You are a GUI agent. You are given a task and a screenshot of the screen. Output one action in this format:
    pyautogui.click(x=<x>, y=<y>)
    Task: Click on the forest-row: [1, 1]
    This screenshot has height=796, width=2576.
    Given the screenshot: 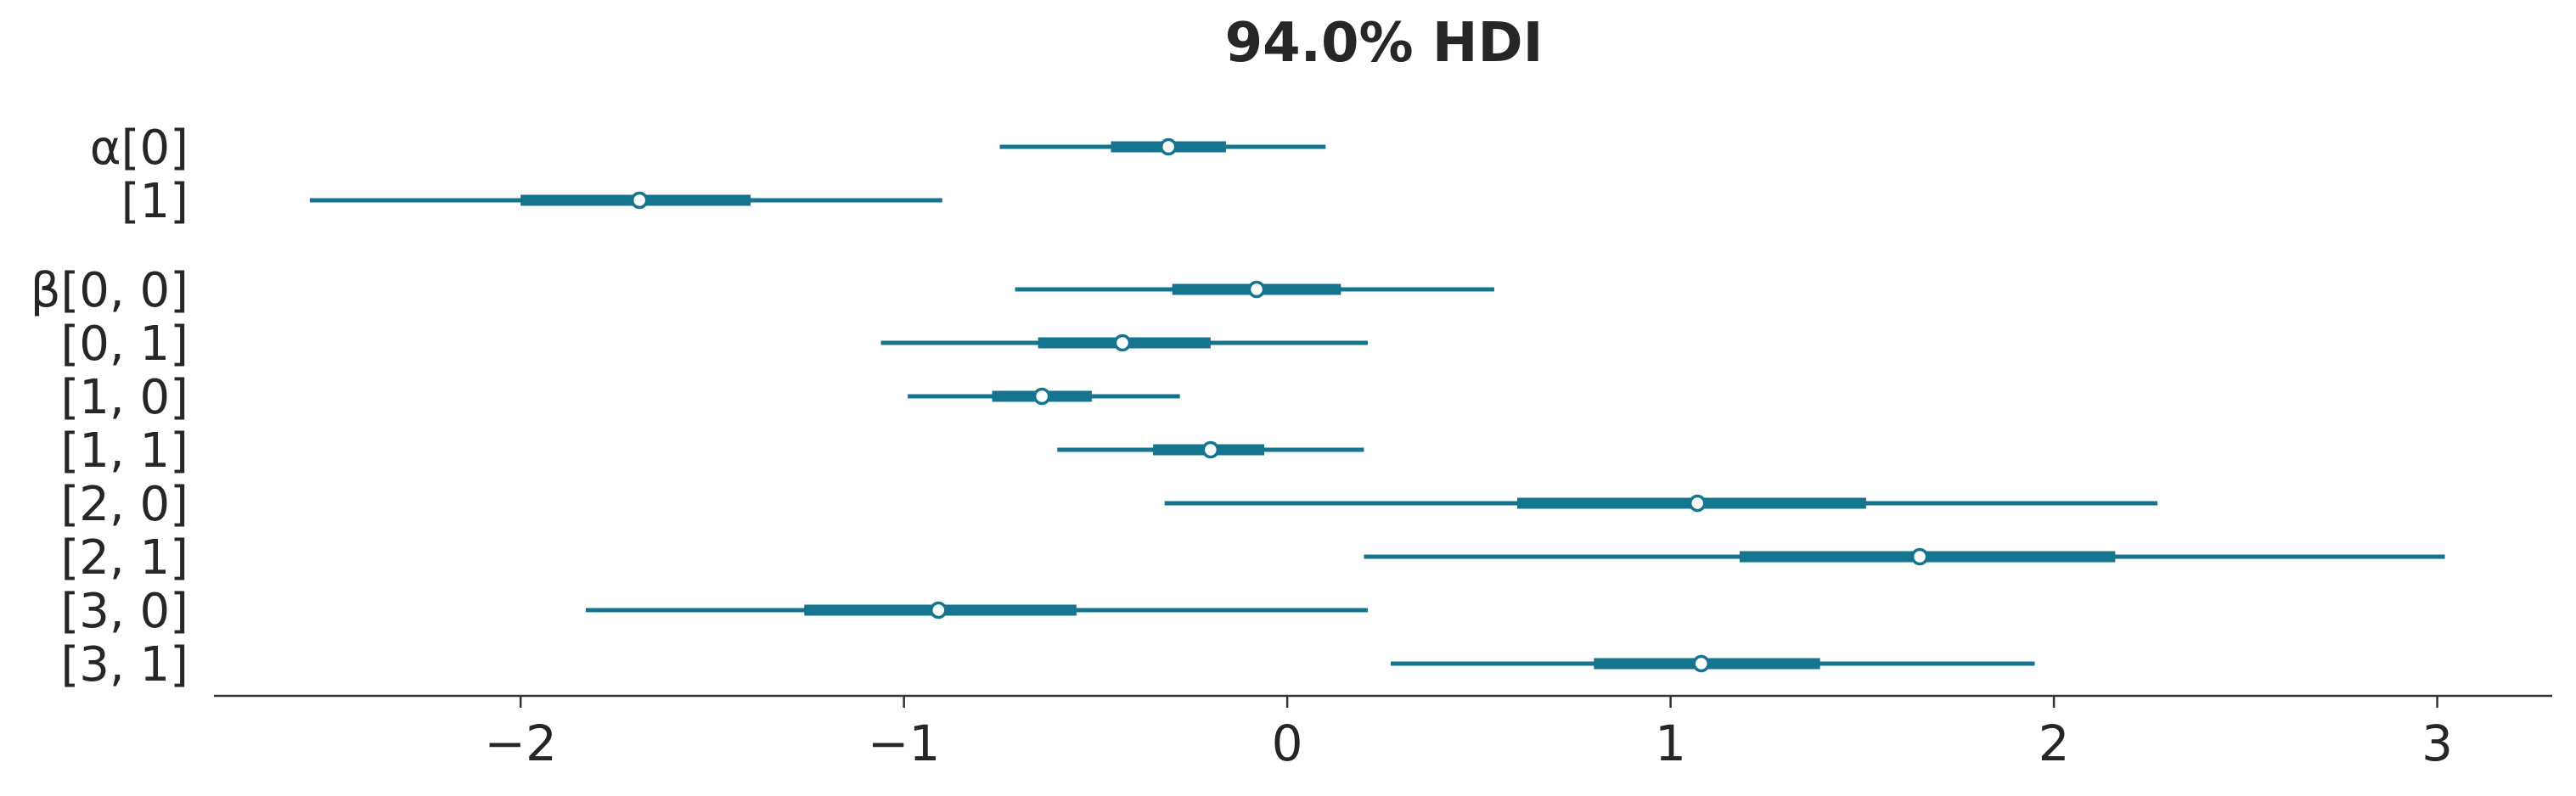 What is the action you would take?
    pyautogui.click(x=712, y=451)
    